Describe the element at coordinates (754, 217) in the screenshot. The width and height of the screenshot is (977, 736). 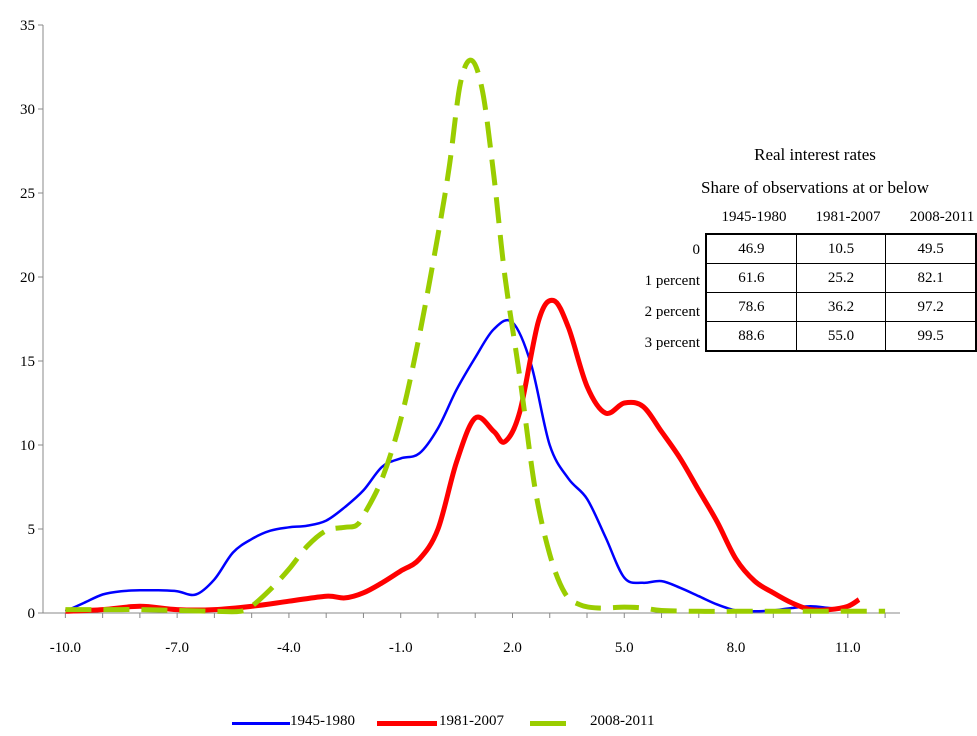
I see `column-header: 1945-1980` at that location.